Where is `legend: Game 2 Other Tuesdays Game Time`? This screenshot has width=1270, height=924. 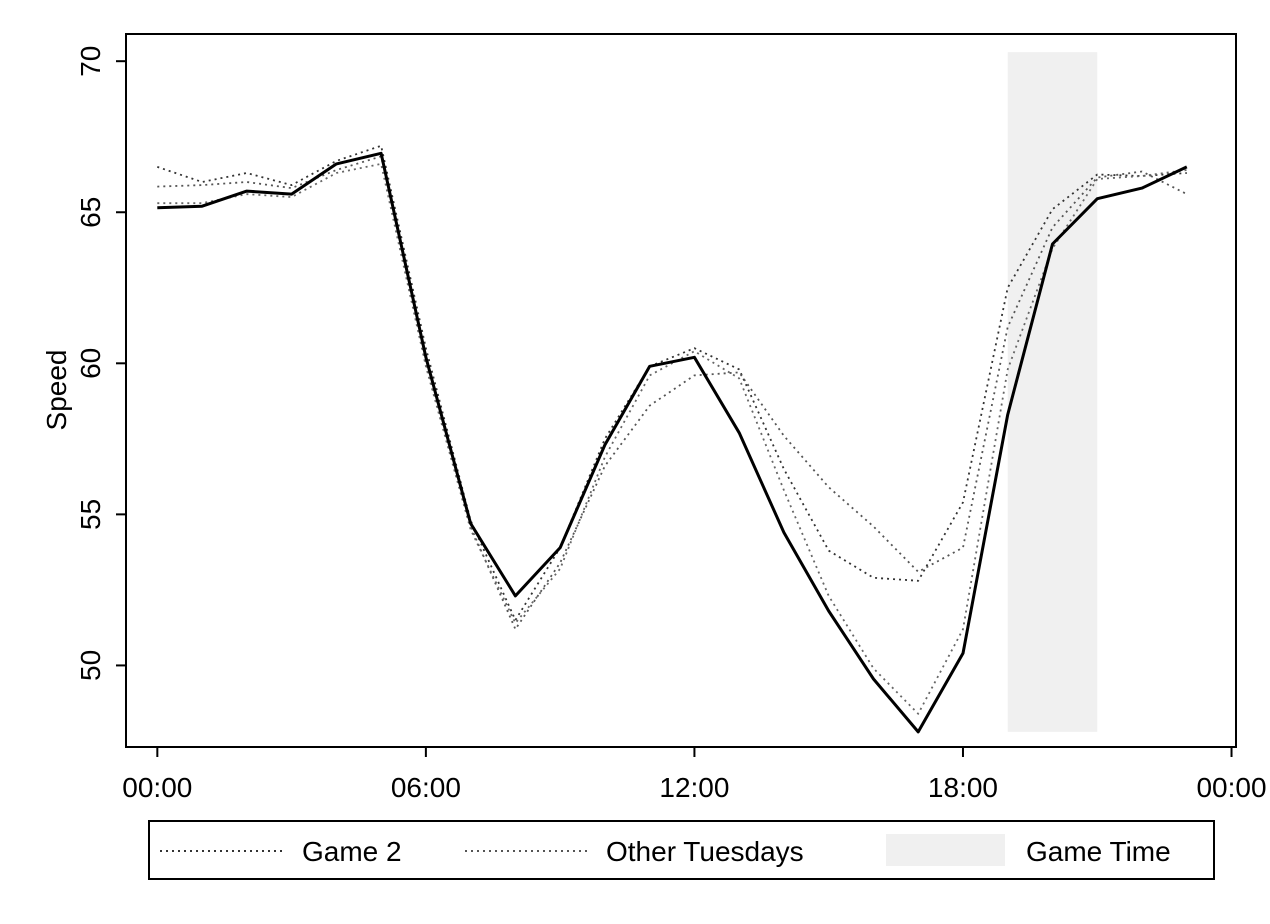 legend: Game 2 Other Tuesdays Game Time is located at coordinates (681, 850).